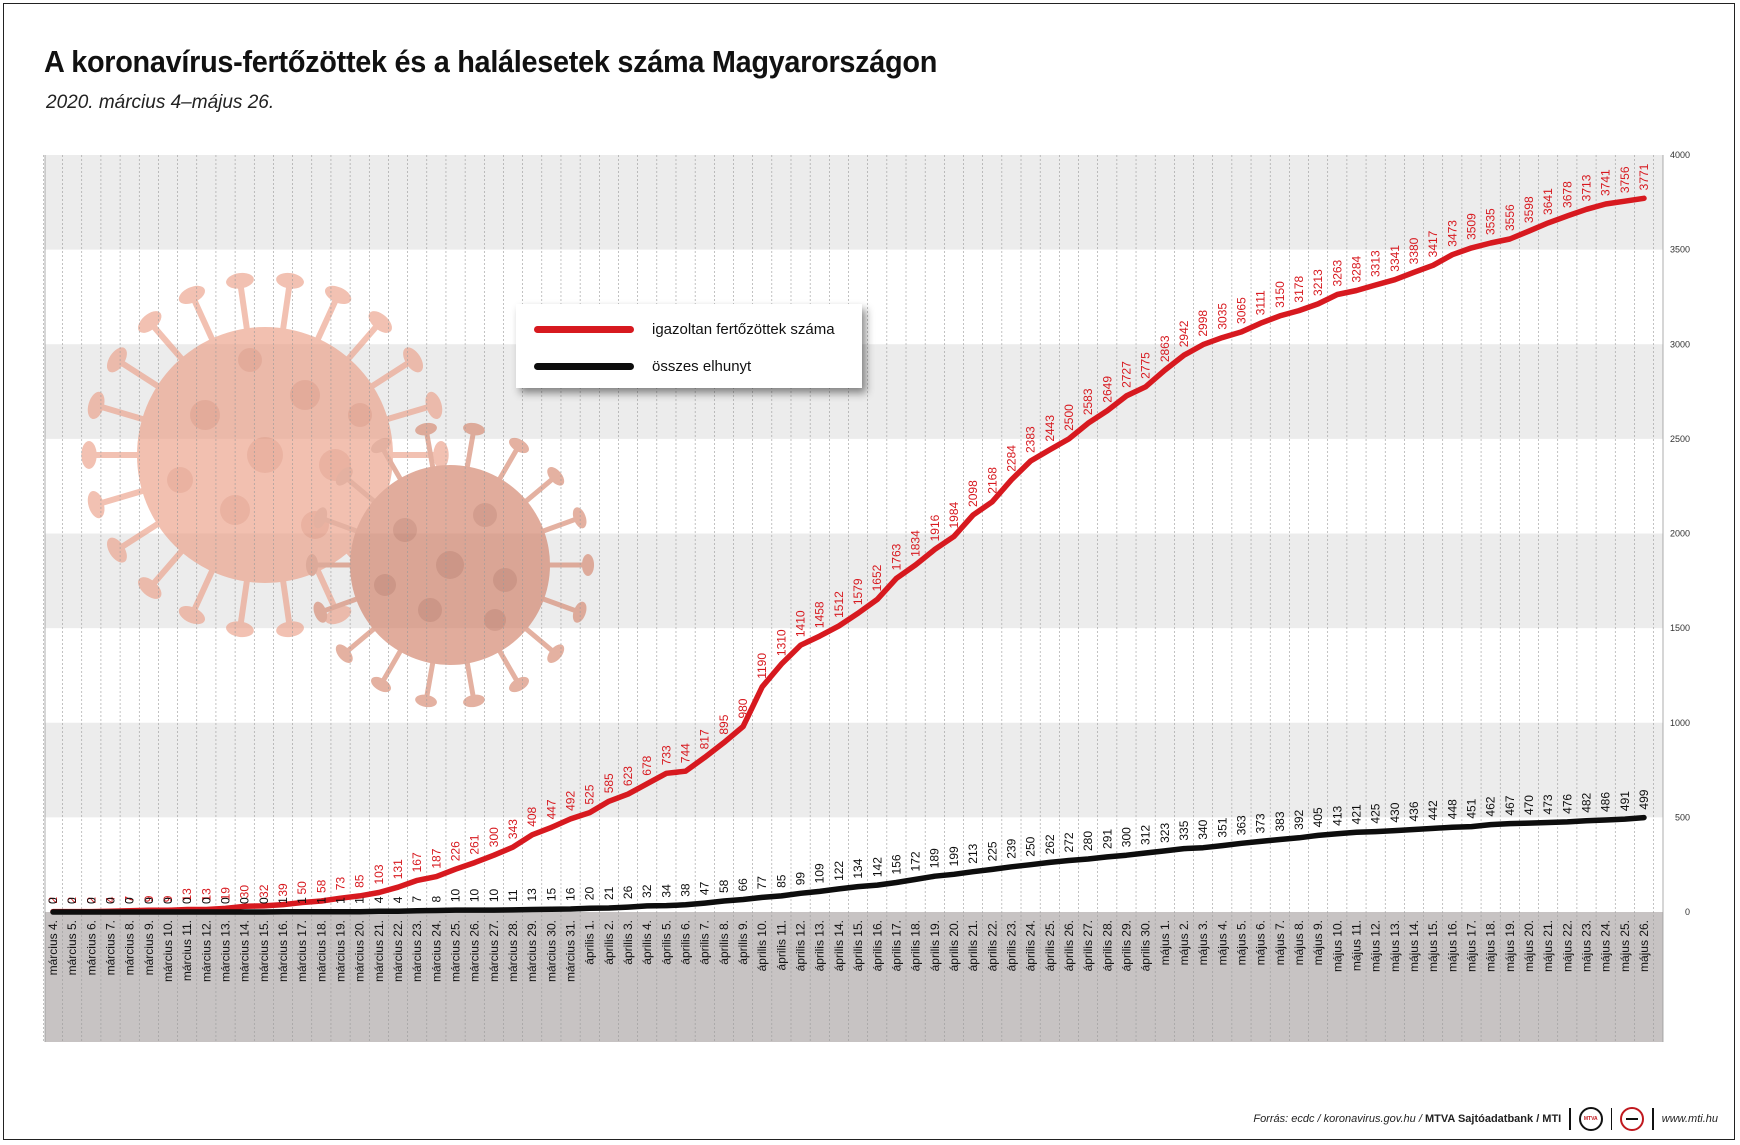 The width and height of the screenshot is (1740, 1145). I want to click on infected-value-label: 1410, so click(801, 623).